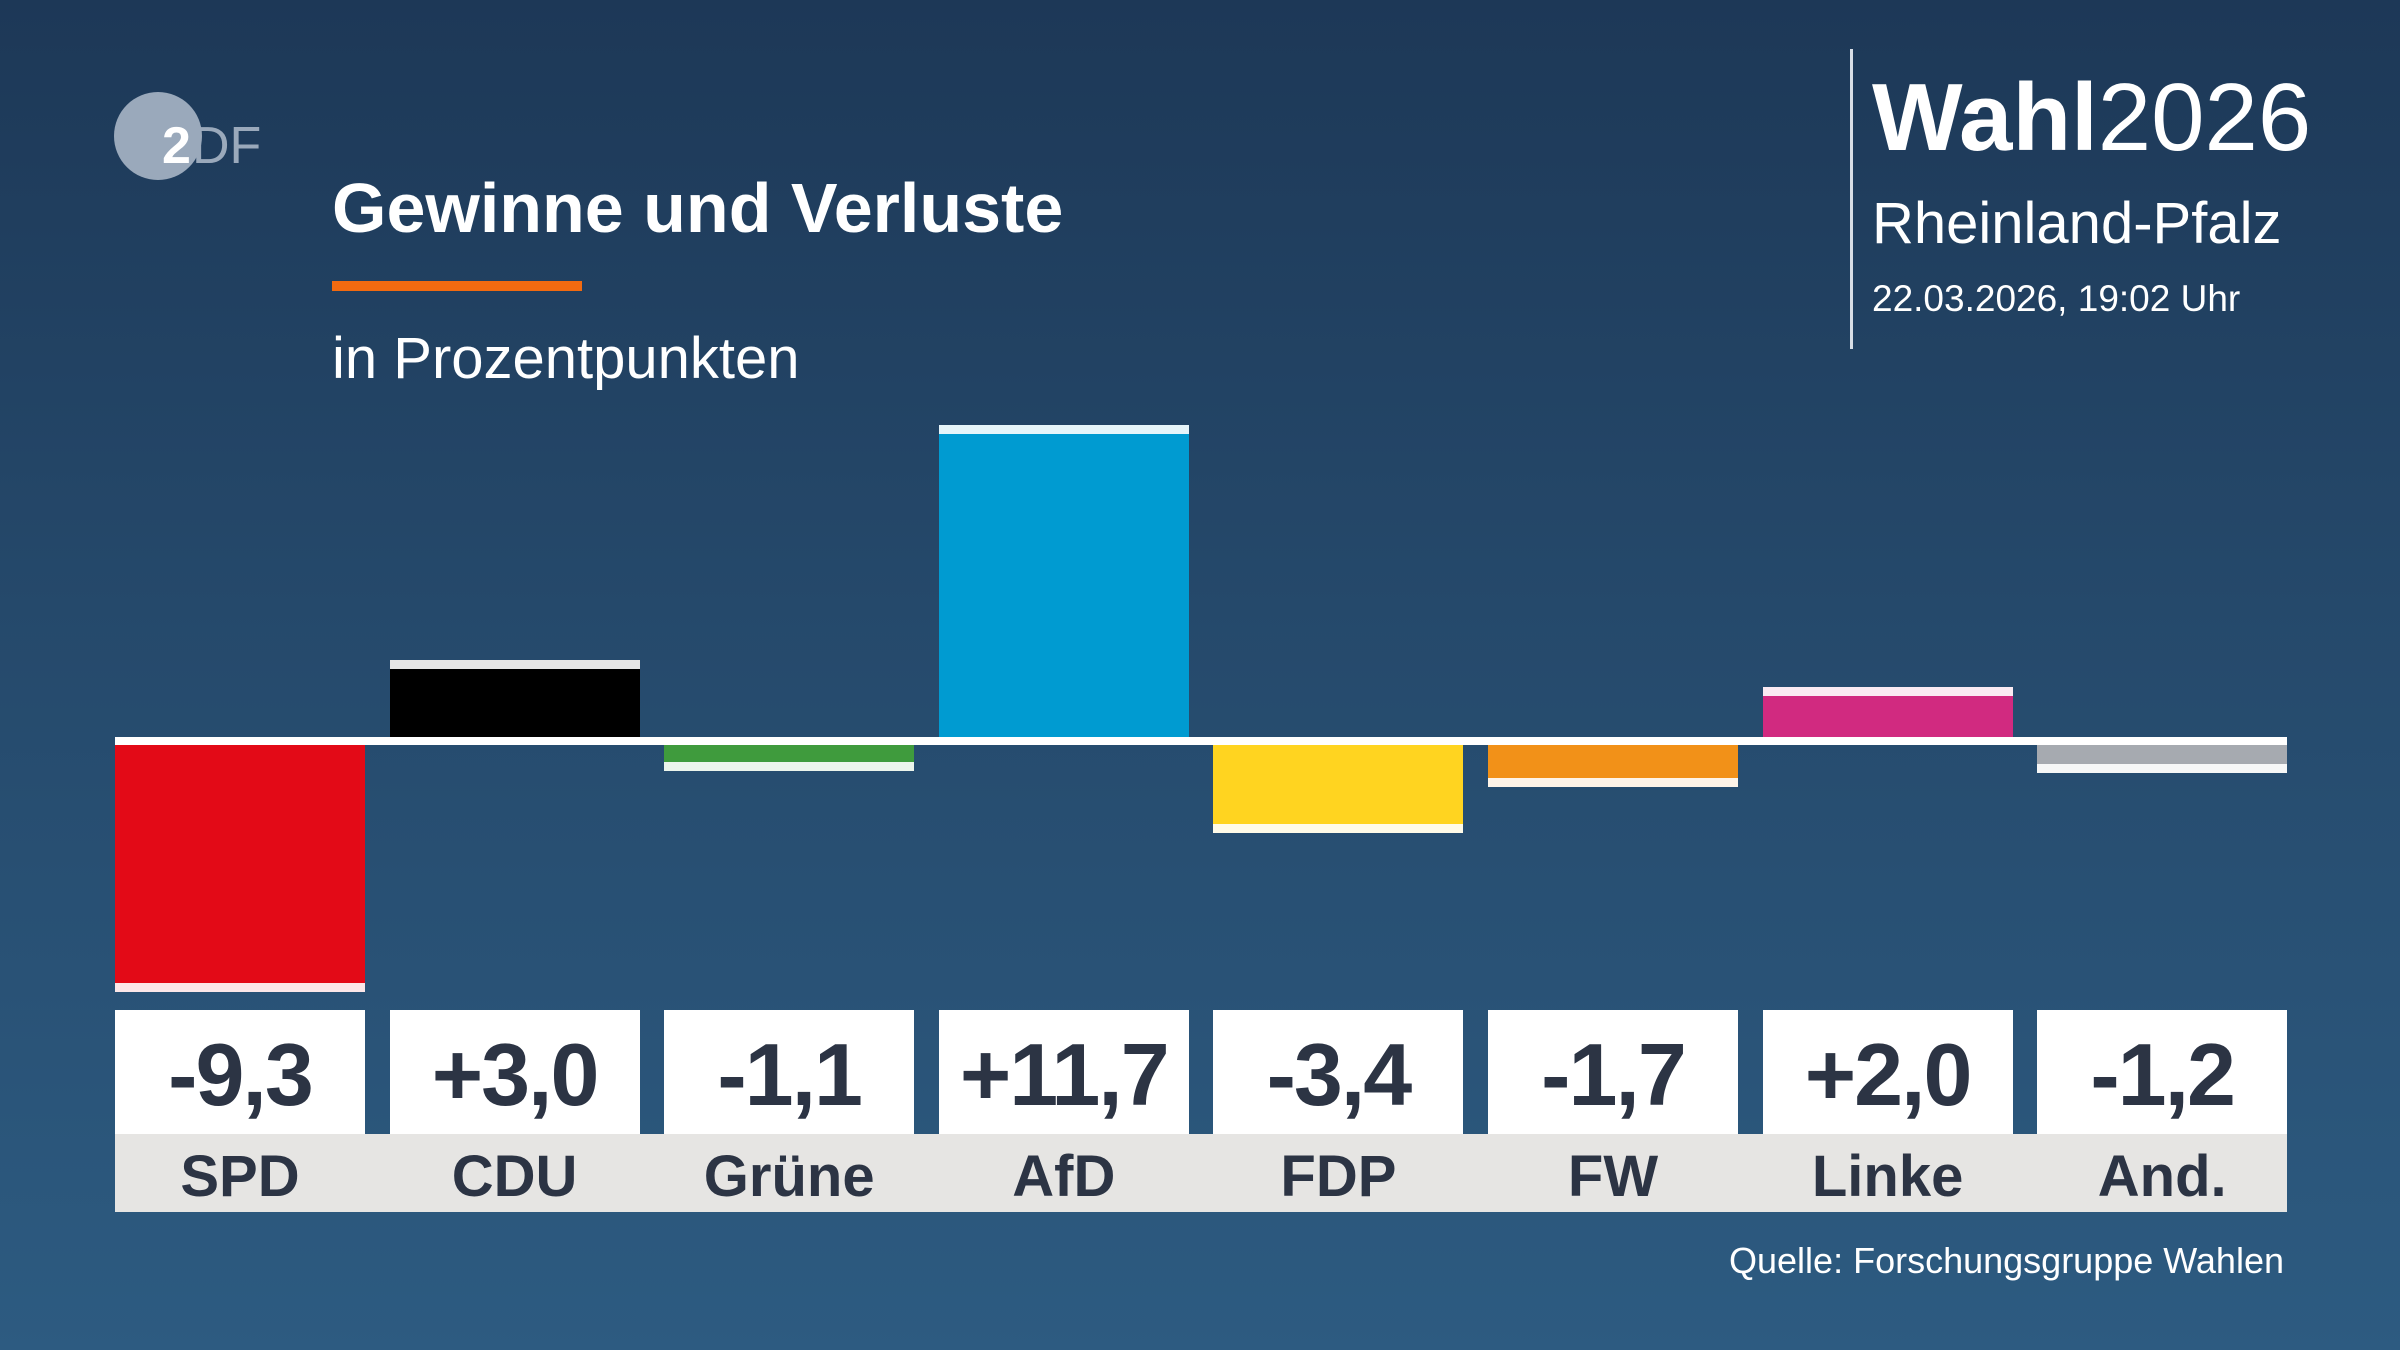 This screenshot has width=2400, height=1350. I want to click on brand-year: 2026, so click(2204, 117).